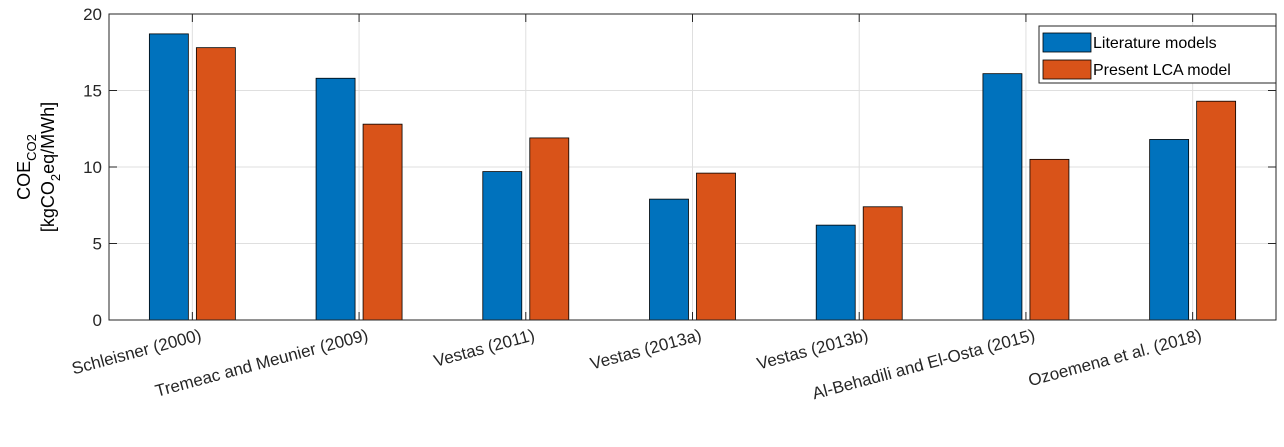 This screenshot has width=1284, height=447. I want to click on legend-label-present-lca: Present LCA model, so click(1162, 70).